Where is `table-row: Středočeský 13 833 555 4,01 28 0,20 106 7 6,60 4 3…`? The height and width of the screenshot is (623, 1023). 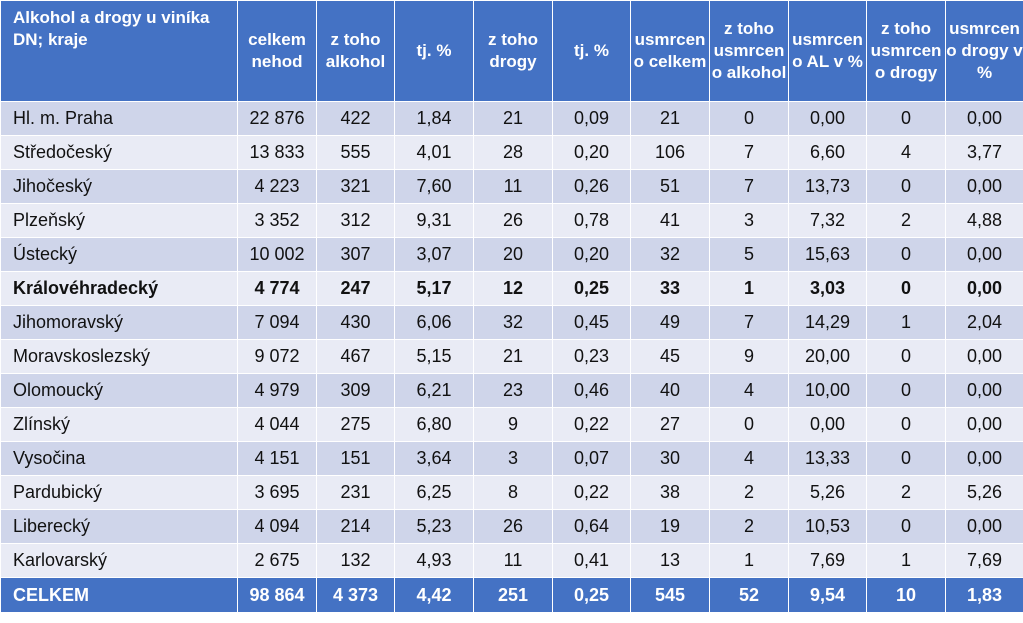 table-row: Středočeský 13 833 555 4,01 28 0,20 106 7 6,60 4 3… is located at coordinates (511, 152).